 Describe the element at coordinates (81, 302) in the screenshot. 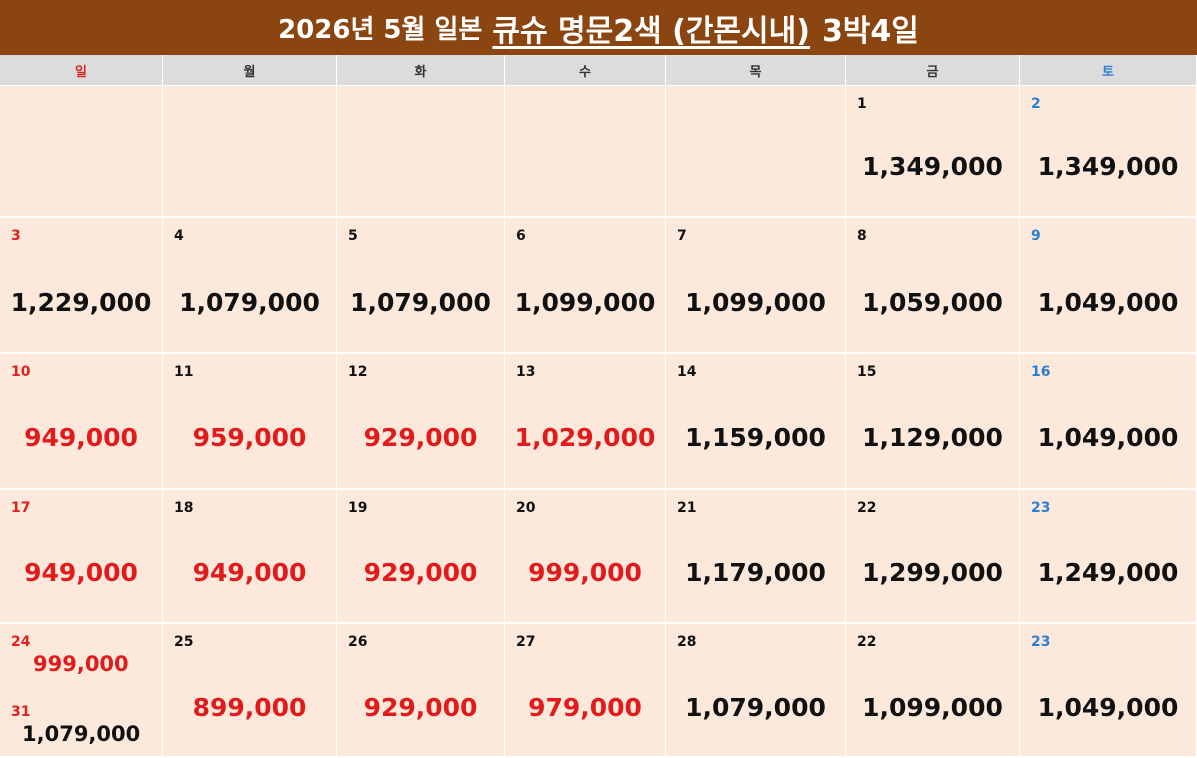

I see `tour-price: 1,229,000` at that location.